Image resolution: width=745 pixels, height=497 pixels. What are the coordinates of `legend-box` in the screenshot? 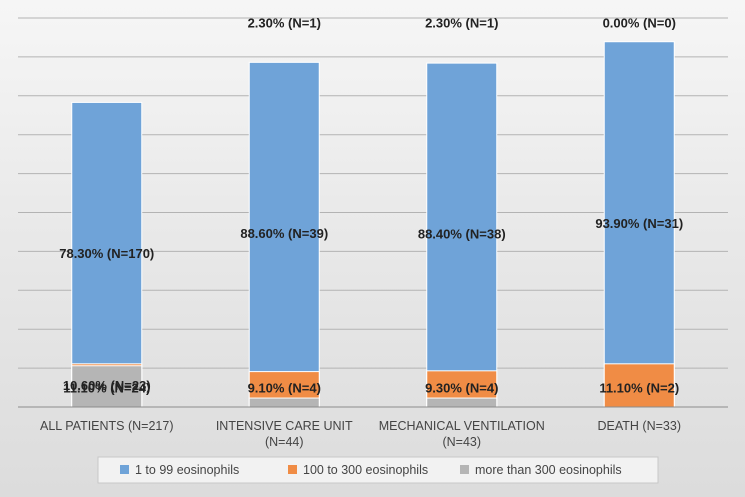 It's located at (378, 470).